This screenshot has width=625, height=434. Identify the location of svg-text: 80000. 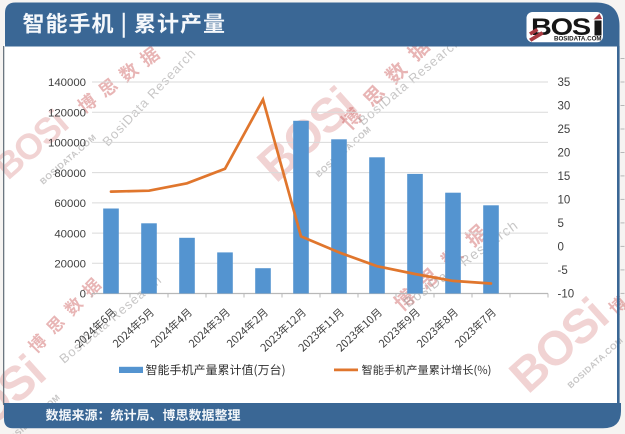
(70, 174).